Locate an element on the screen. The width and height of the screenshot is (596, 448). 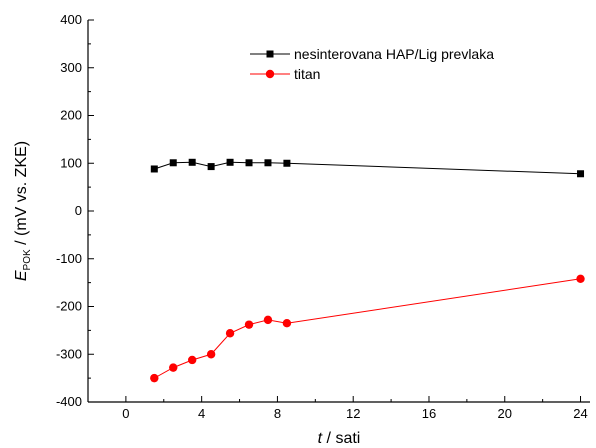
series-group is located at coordinates (367, 168).